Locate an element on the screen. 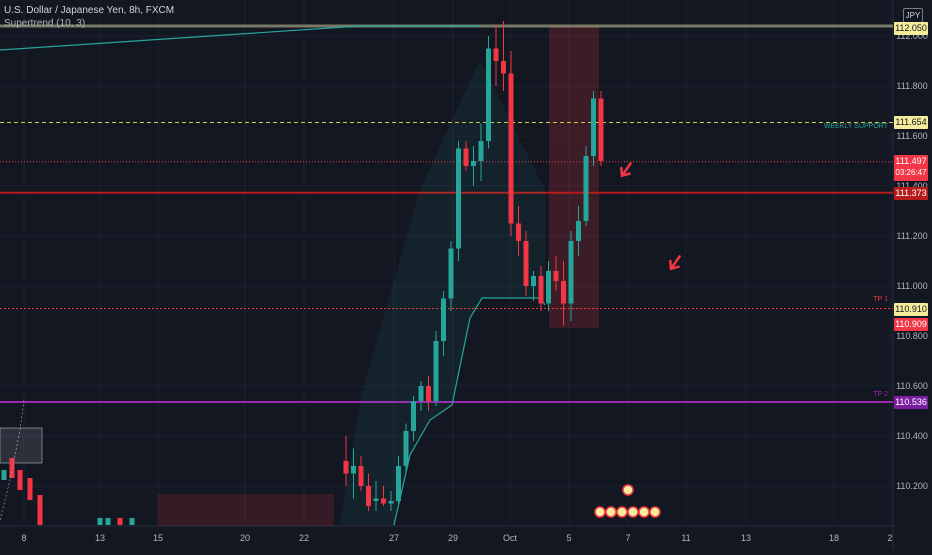  x-tick-label: 15 is located at coordinates (158, 538).